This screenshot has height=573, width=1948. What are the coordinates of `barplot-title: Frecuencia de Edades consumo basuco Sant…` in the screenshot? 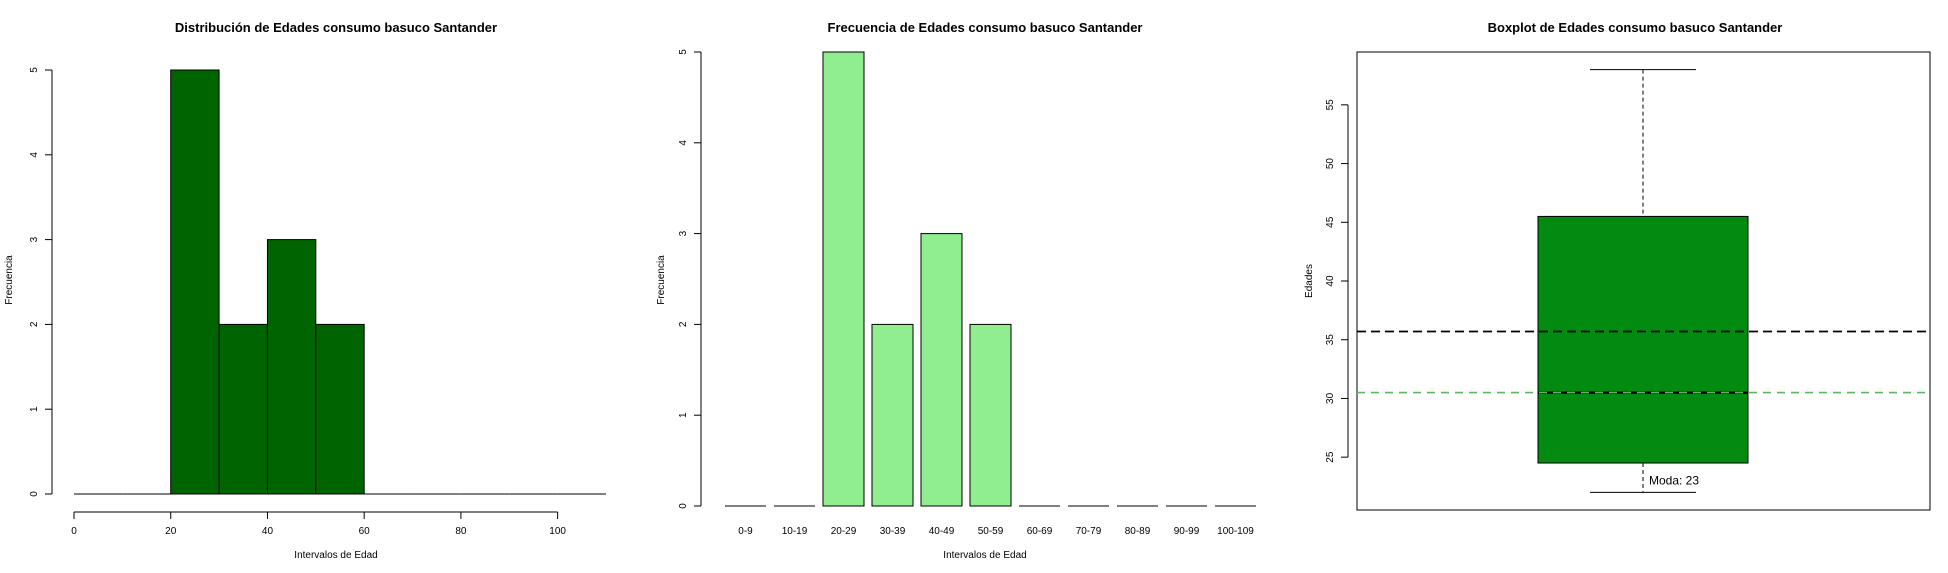 It's located at (985, 27).